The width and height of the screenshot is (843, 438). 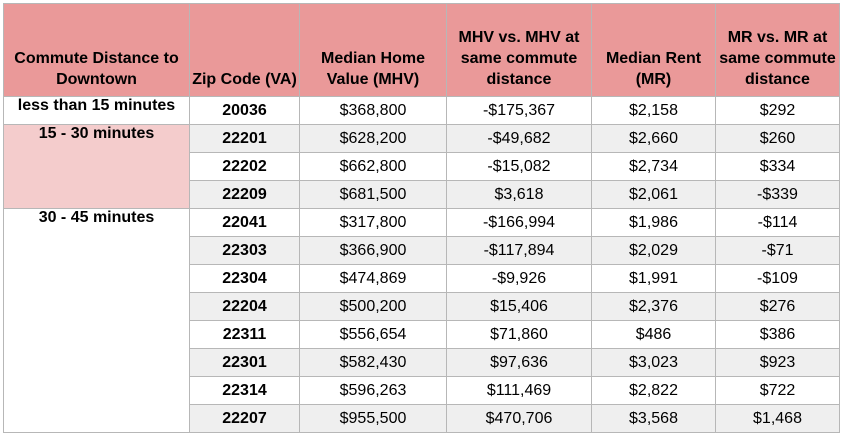 What do you see at coordinates (244, 138) in the screenshot?
I see `zip-code-cell: 22201` at bounding box center [244, 138].